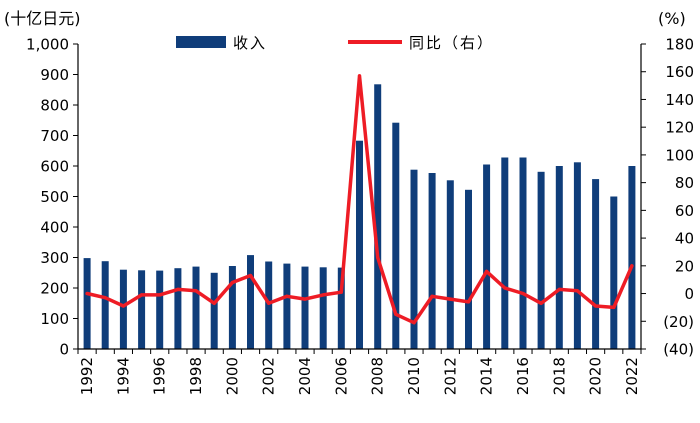 This screenshot has width=700, height=423. What do you see at coordinates (678, 322) in the screenshot?
I see `right-tick-label: (20)` at bounding box center [678, 322].